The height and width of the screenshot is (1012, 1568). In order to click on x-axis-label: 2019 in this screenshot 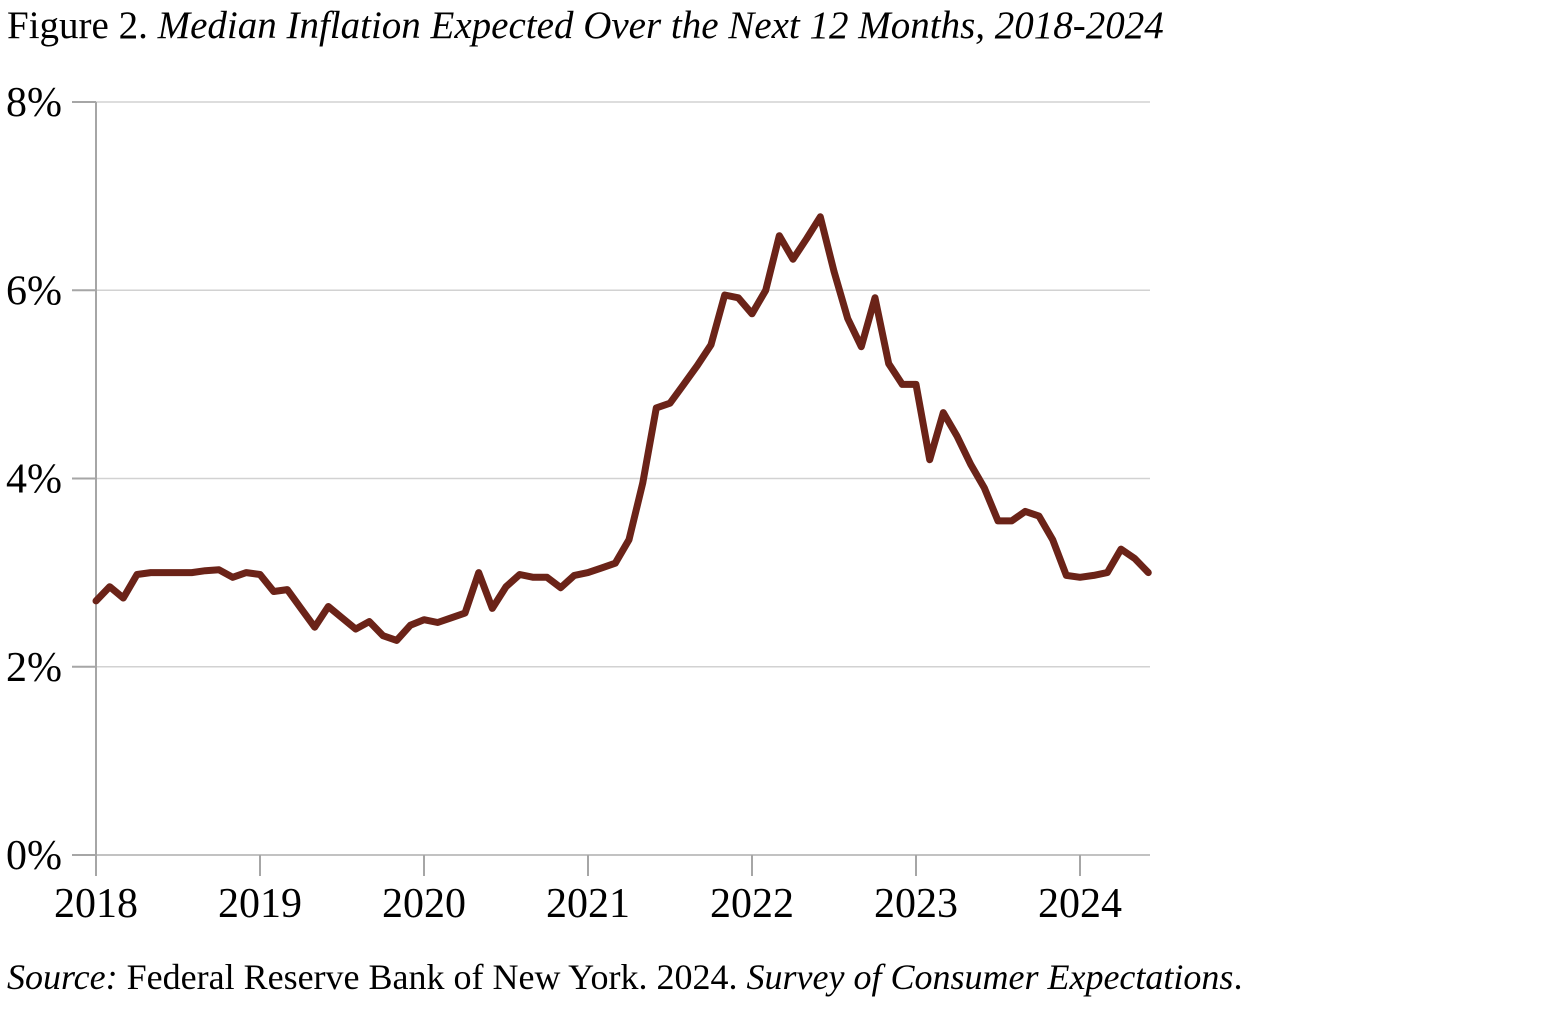, I will do `click(260, 904)`.